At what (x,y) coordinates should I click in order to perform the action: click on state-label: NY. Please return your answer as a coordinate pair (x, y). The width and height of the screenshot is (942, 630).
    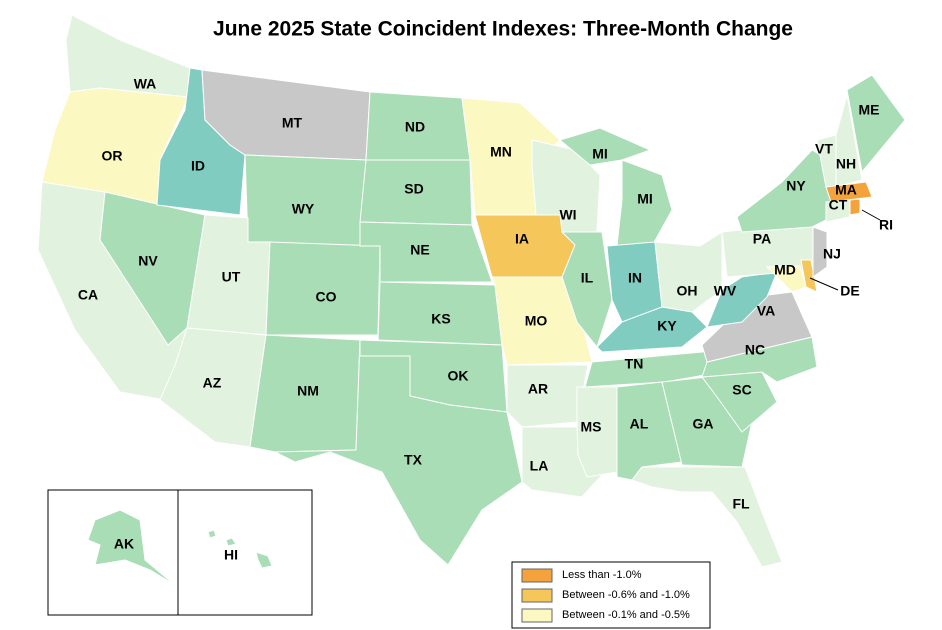
    Looking at the image, I should click on (796, 186).